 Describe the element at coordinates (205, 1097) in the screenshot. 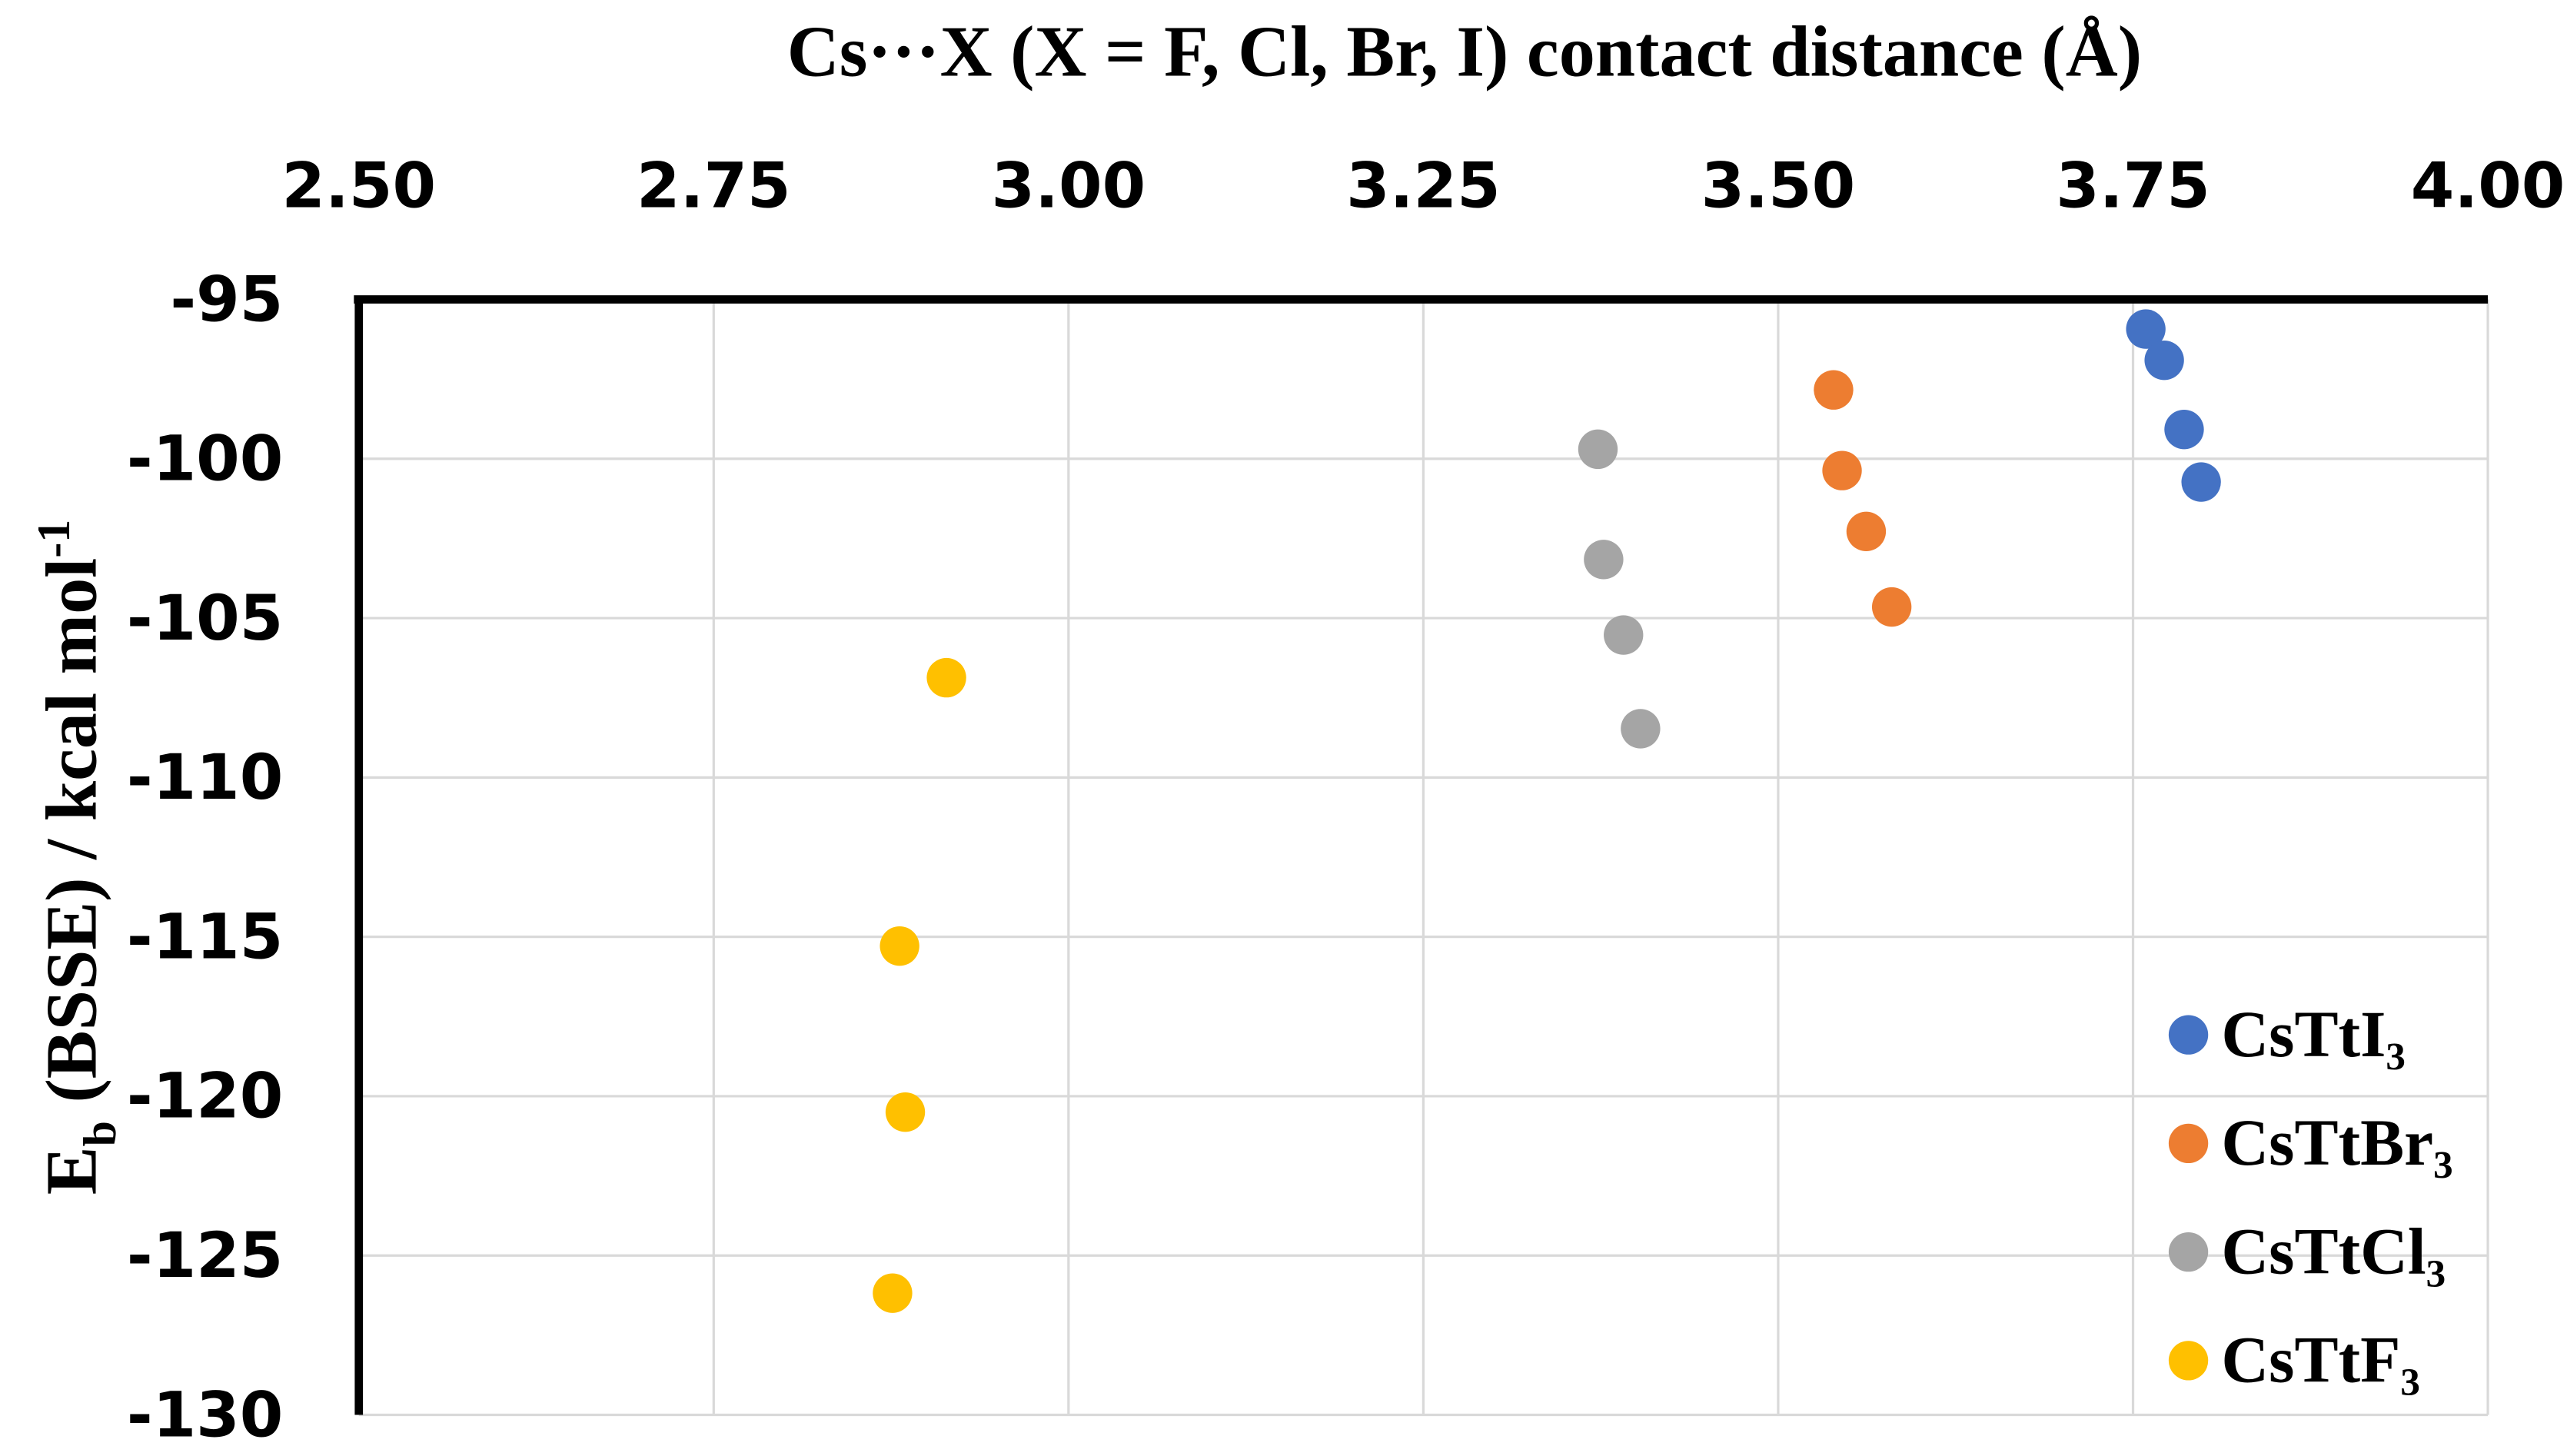

I see `y-tick-label: -120` at that location.